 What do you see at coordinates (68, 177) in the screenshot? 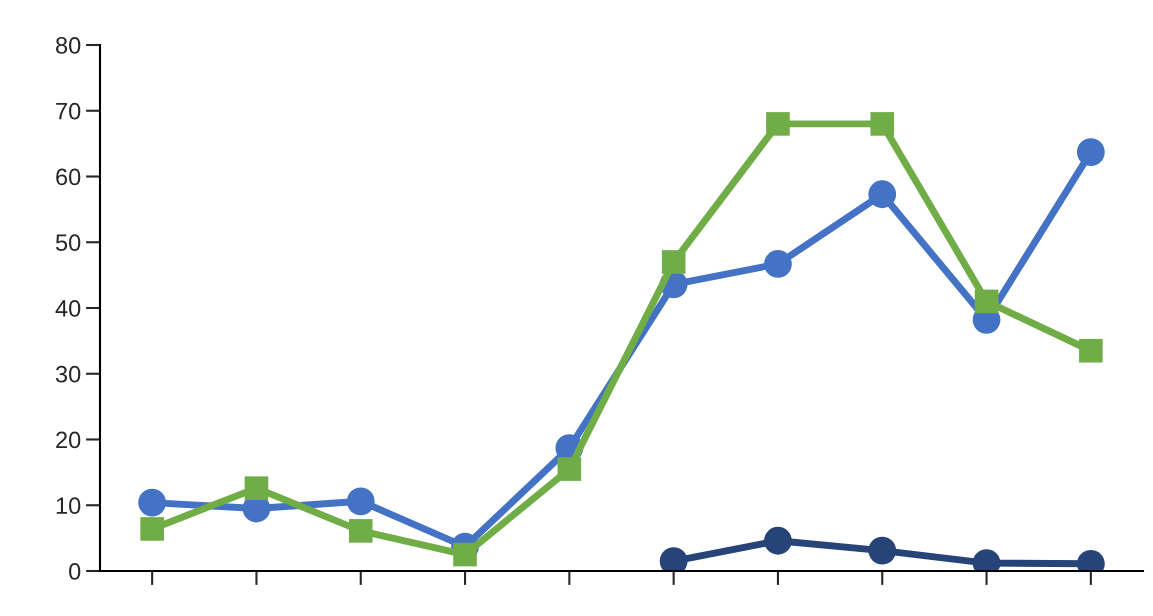
I see `y-tick-label: 60` at bounding box center [68, 177].